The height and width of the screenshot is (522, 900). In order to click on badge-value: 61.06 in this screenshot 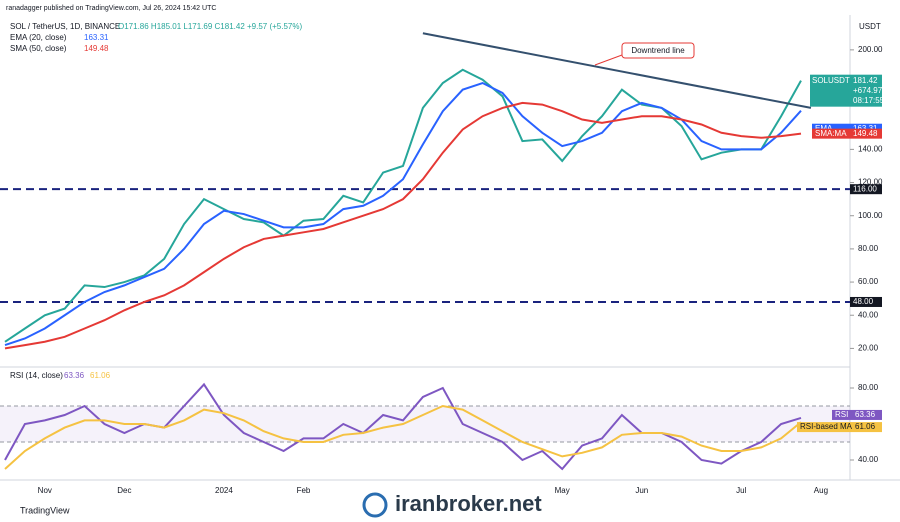, I will do `click(865, 426)`.